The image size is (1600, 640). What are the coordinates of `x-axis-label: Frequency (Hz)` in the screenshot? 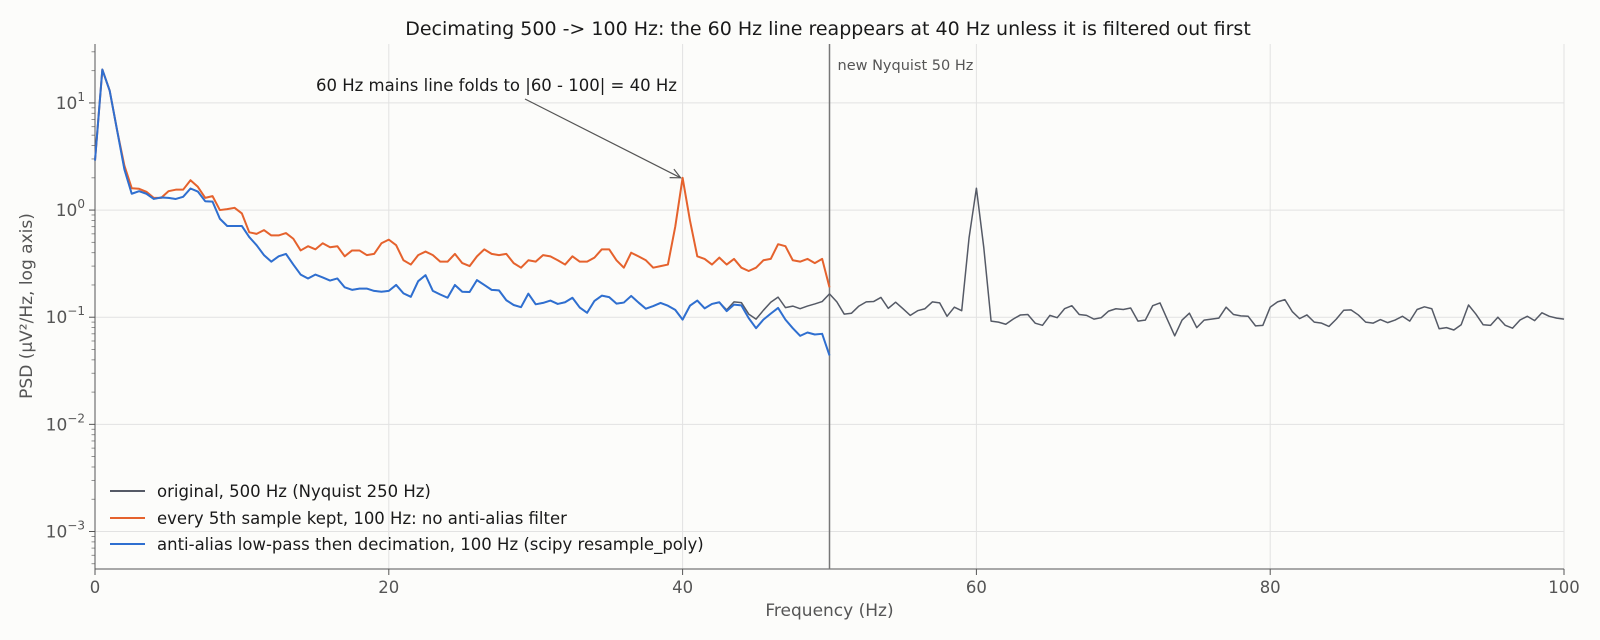 It's located at (829, 611).